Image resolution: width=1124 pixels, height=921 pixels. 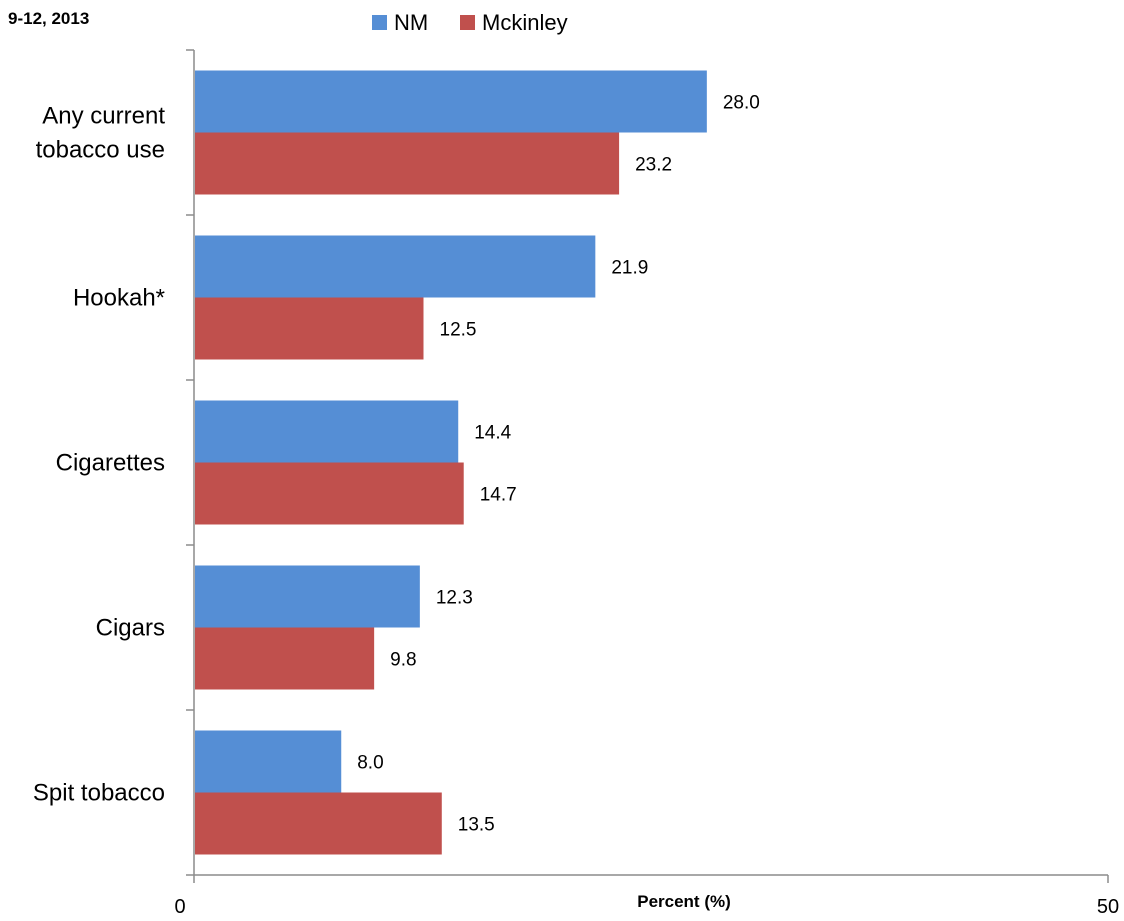 What do you see at coordinates (110, 463) in the screenshot?
I see `category-label: Cigarettes` at bounding box center [110, 463].